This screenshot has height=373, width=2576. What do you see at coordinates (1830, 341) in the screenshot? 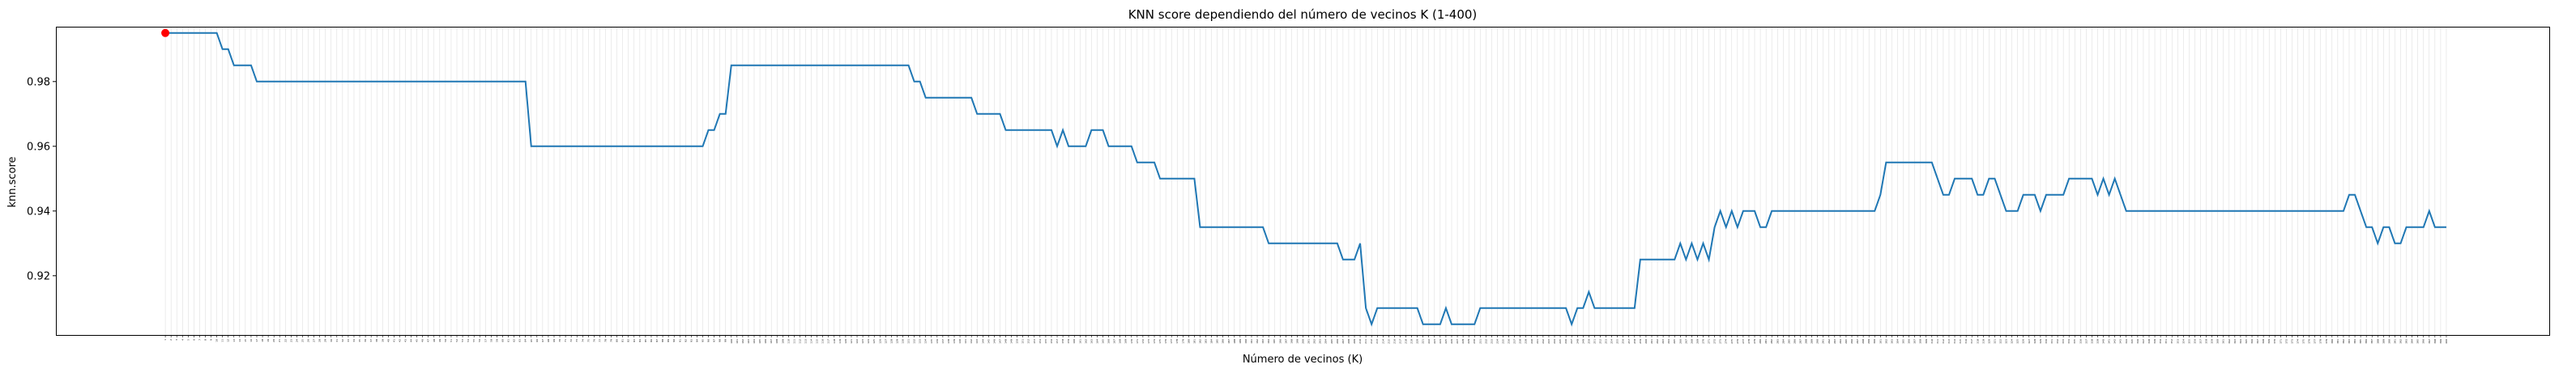
I see `x-tick-label-k292: 292` at bounding box center [1830, 341].